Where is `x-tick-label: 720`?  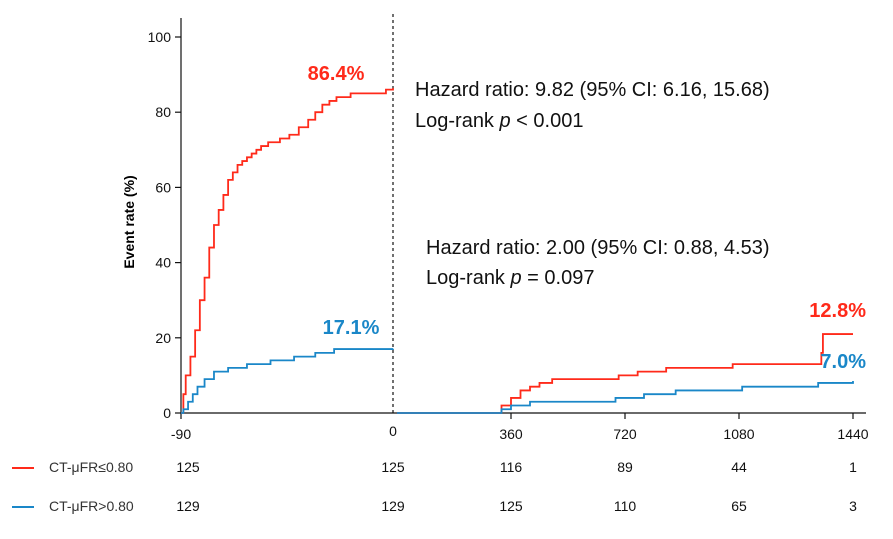 x-tick-label: 720 is located at coordinates (625, 434).